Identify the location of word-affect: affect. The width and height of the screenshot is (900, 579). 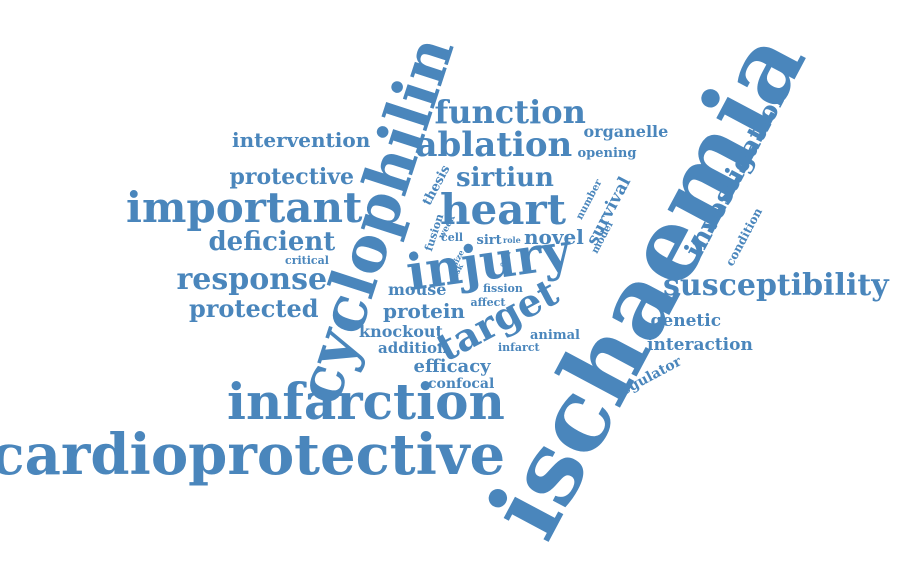
(488, 302).